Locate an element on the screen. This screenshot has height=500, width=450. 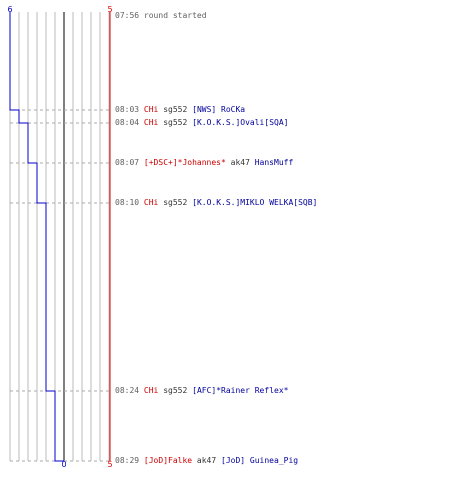
kill-event-row: 08:03 CHi sg552 [NWS] RoCKa is located at coordinates (180, 110).